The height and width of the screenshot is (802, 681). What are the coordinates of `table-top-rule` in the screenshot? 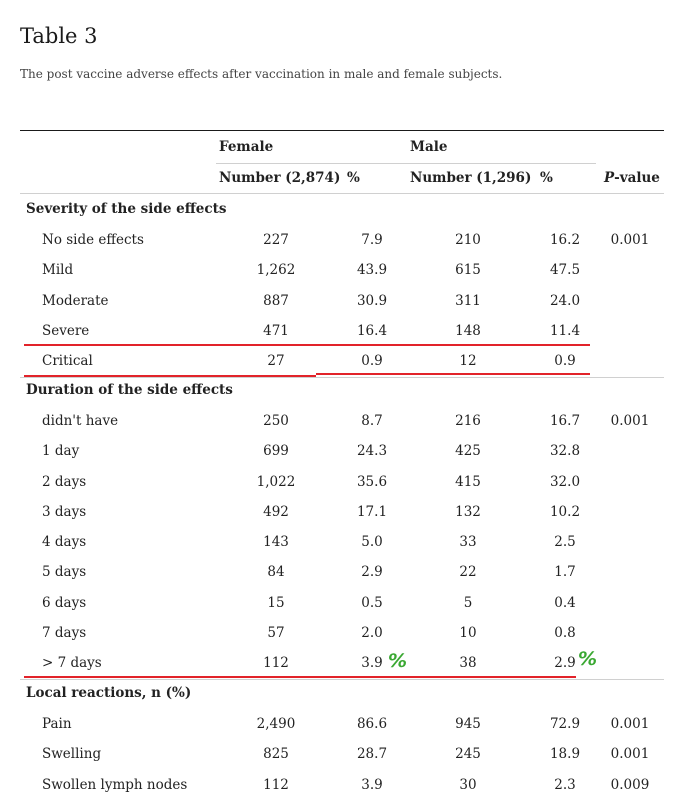 It's located at (342, 130).